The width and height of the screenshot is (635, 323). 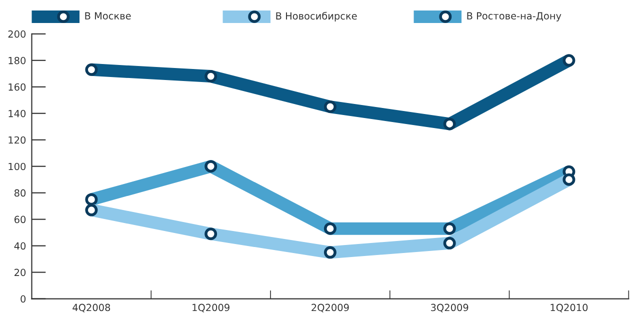 I want to click on y-tick-label: 20, so click(x=20, y=272).